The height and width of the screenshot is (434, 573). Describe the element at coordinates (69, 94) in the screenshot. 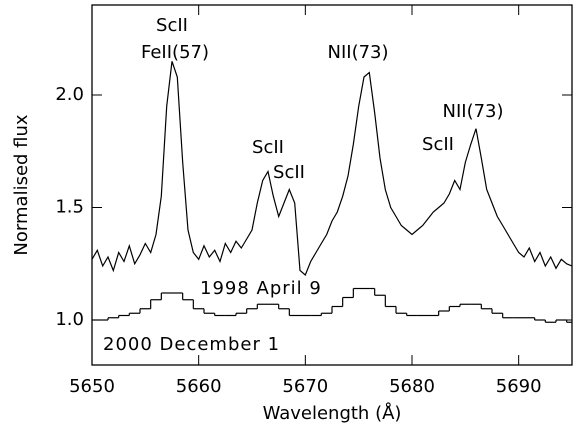

I see `y-tick-label: 2.0` at that location.